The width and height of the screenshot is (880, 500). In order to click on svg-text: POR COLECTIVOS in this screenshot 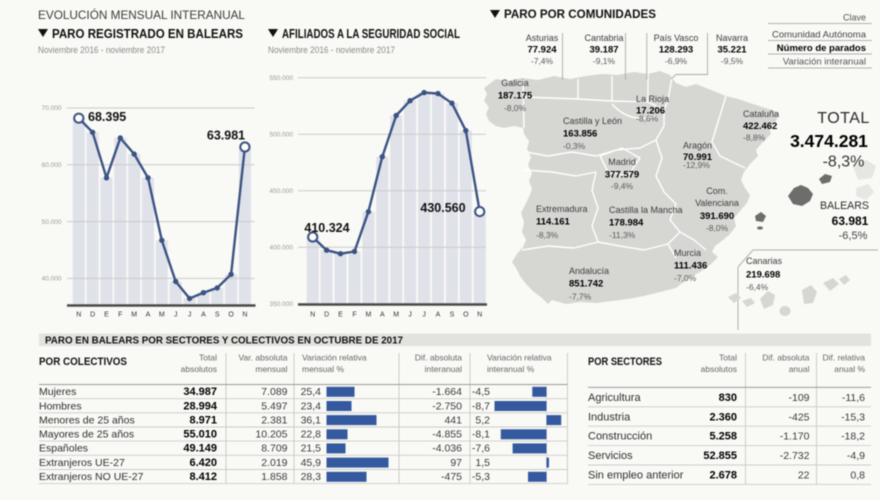, I will do `click(83, 362)`.